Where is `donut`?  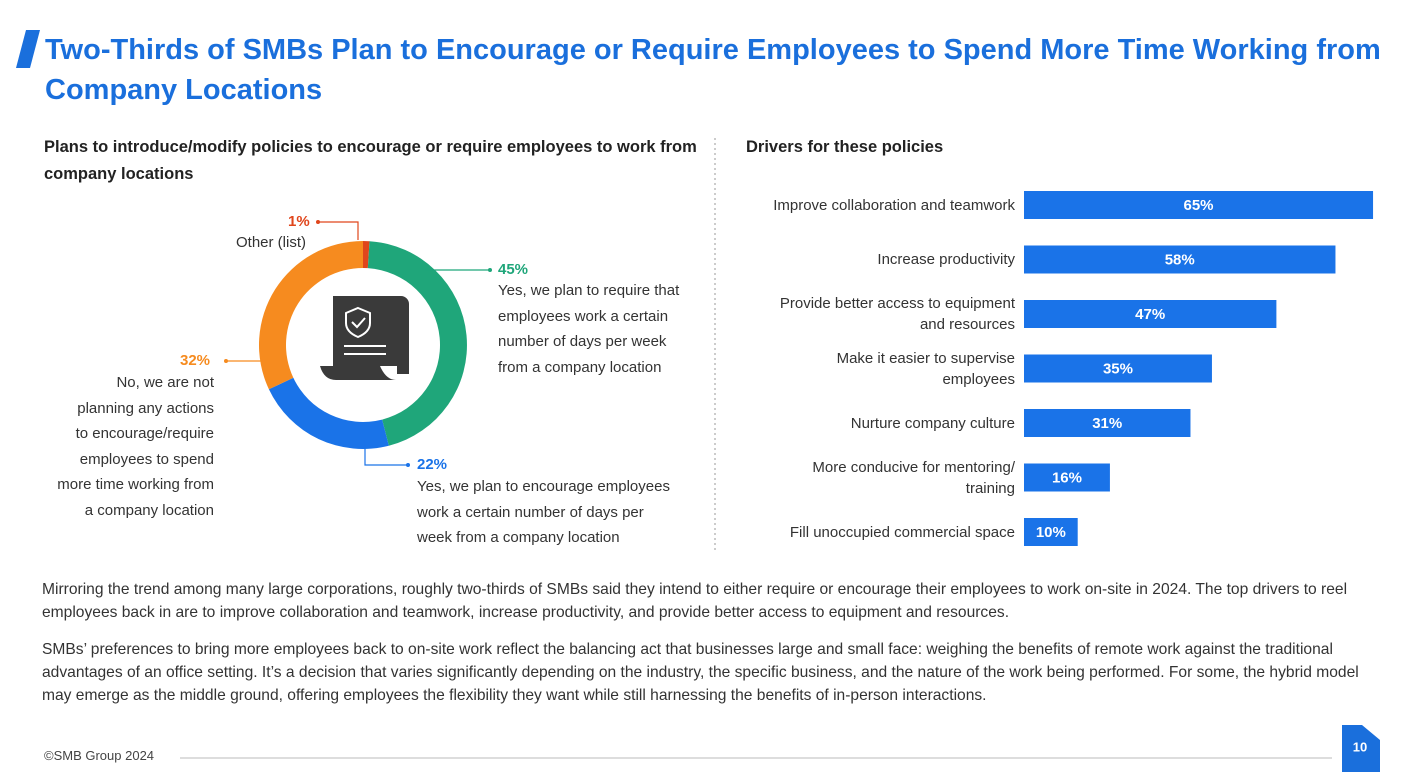 donut is located at coordinates (363, 345).